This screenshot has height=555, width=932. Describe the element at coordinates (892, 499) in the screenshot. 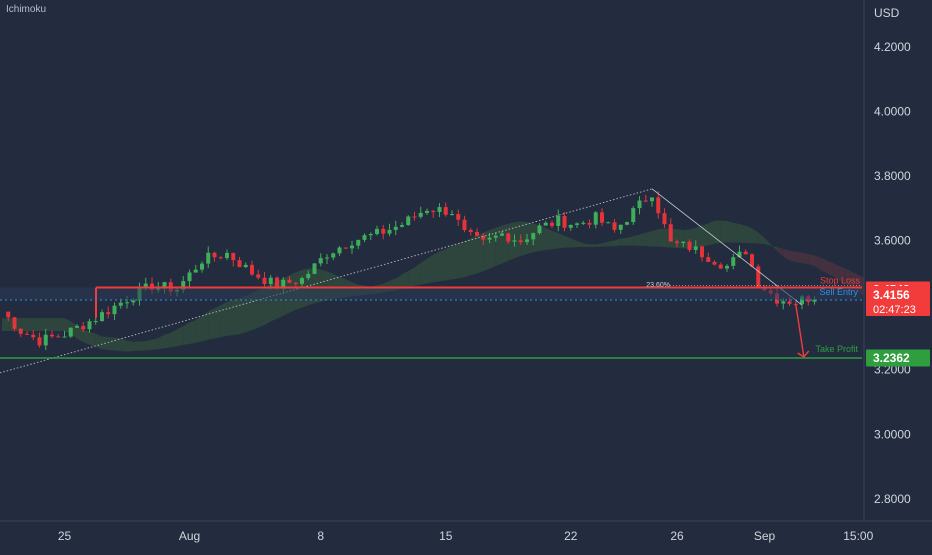

I see `y-tick-label: 2.8000` at that location.